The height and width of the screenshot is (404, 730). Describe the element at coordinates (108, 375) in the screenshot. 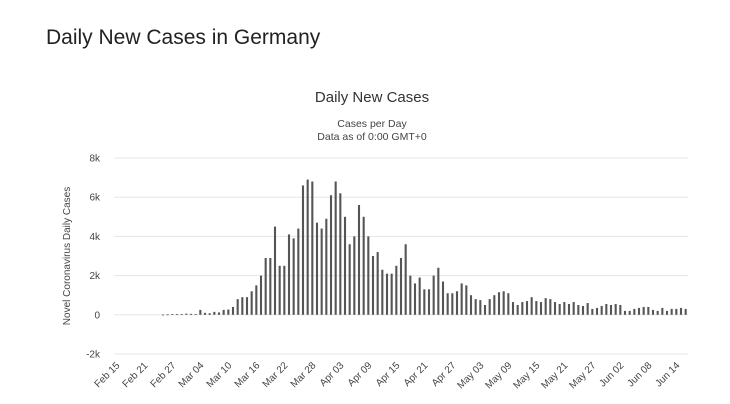

I see `x-tick-label: Feb 15` at that location.